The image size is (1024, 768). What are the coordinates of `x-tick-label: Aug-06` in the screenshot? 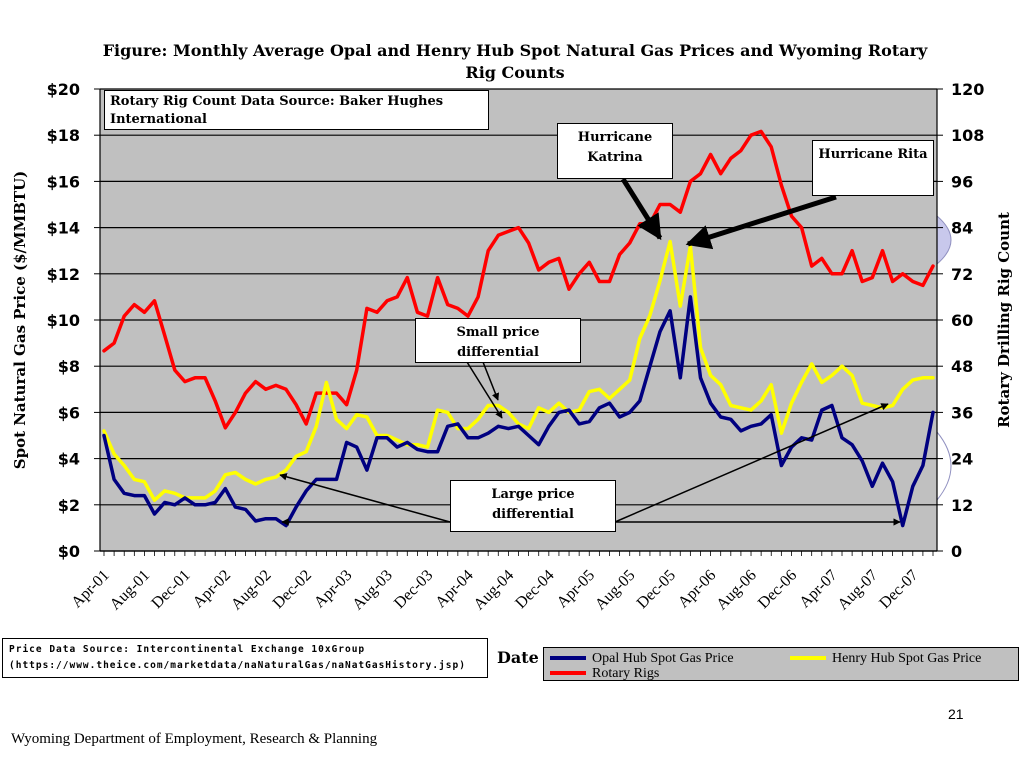 It's located at (736, 590).